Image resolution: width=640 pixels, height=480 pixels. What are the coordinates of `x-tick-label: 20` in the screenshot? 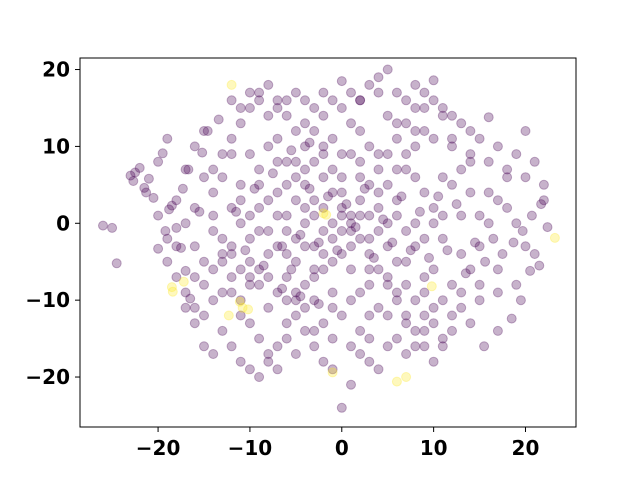 It's located at (526, 448).